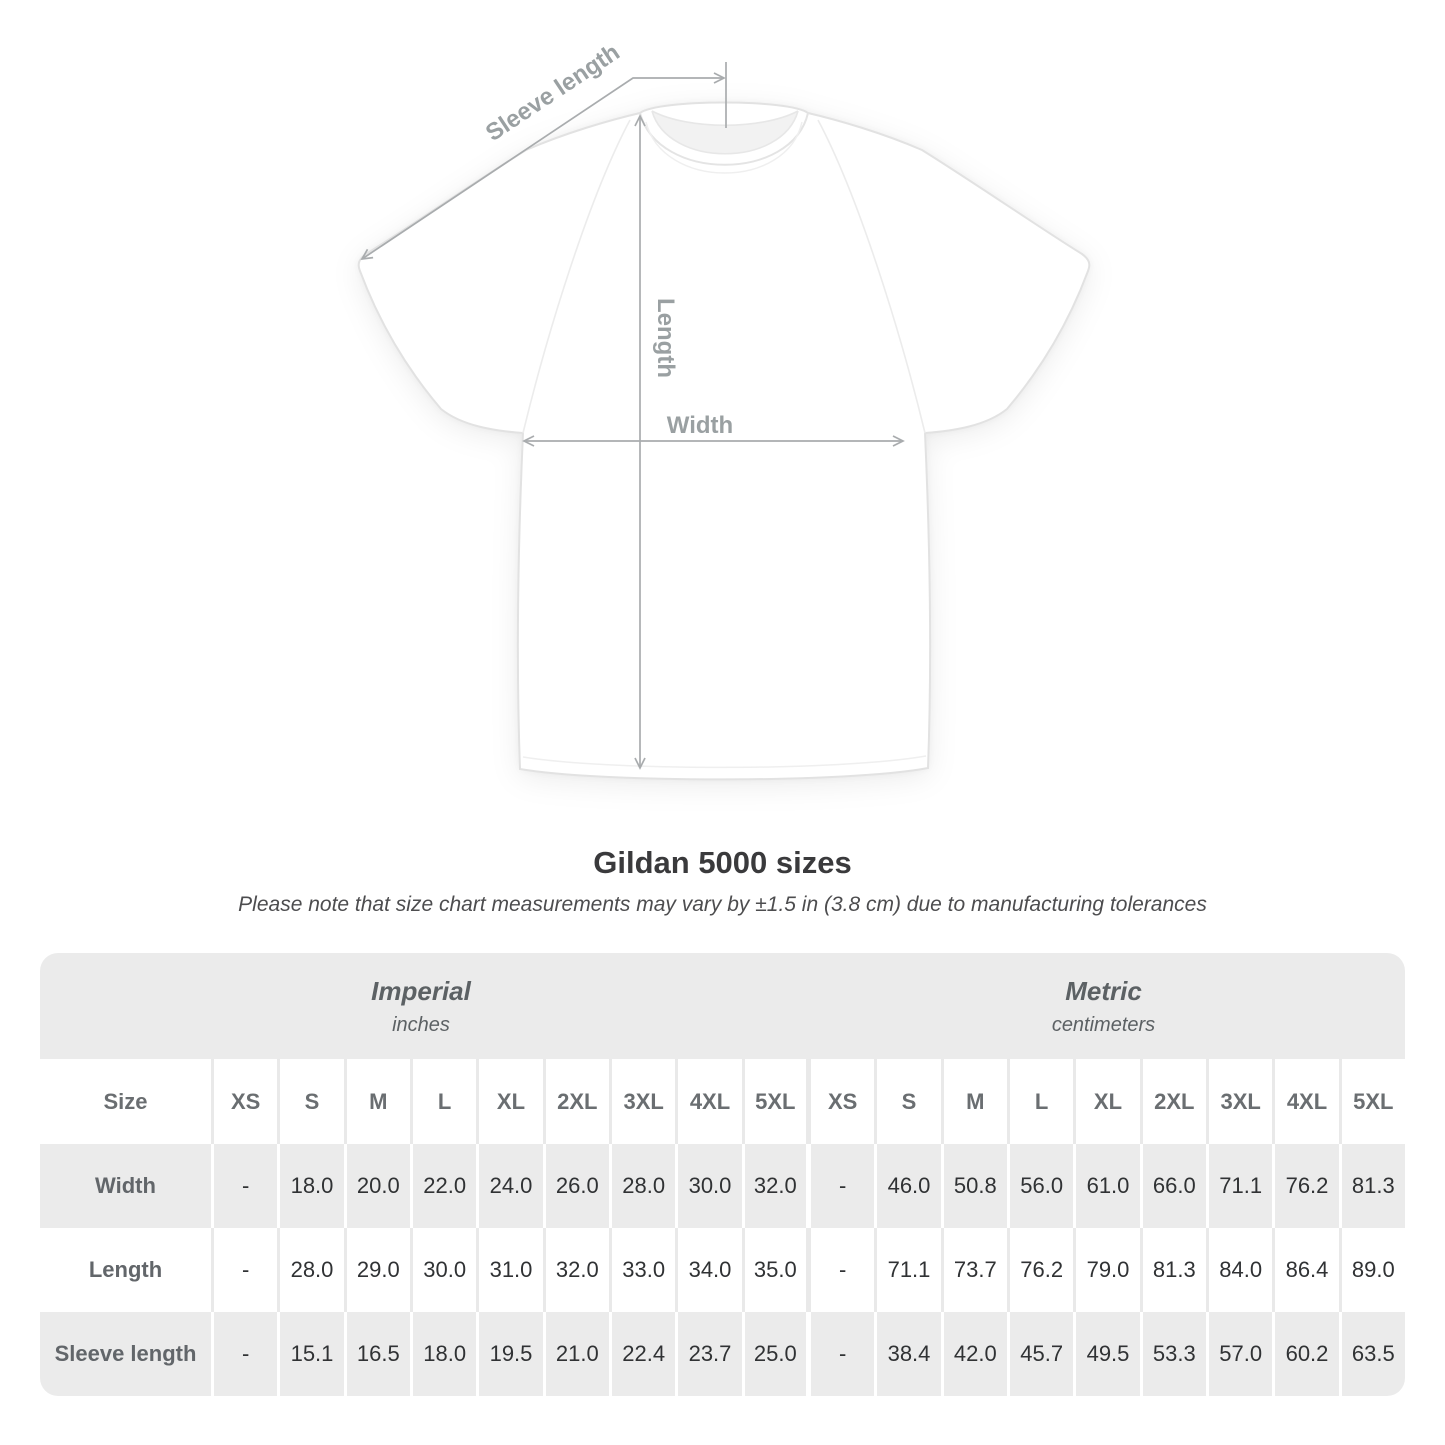 The width and height of the screenshot is (1445, 1445). What do you see at coordinates (909, 1186) in the screenshot?
I see `table-cell: 46.0` at bounding box center [909, 1186].